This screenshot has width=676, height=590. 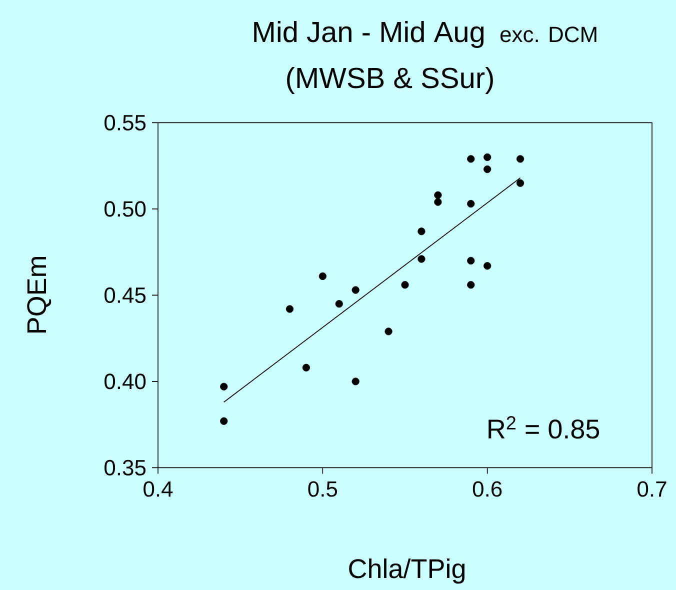 I want to click on text: (MWSB & SSur), so click(x=390, y=80).